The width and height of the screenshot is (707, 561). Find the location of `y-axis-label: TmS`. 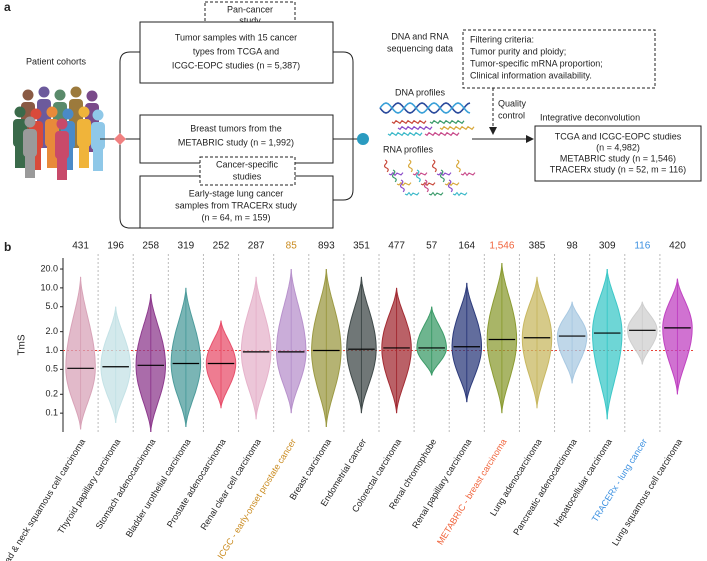

y-axis-label: TmS is located at coordinates (22, 344).